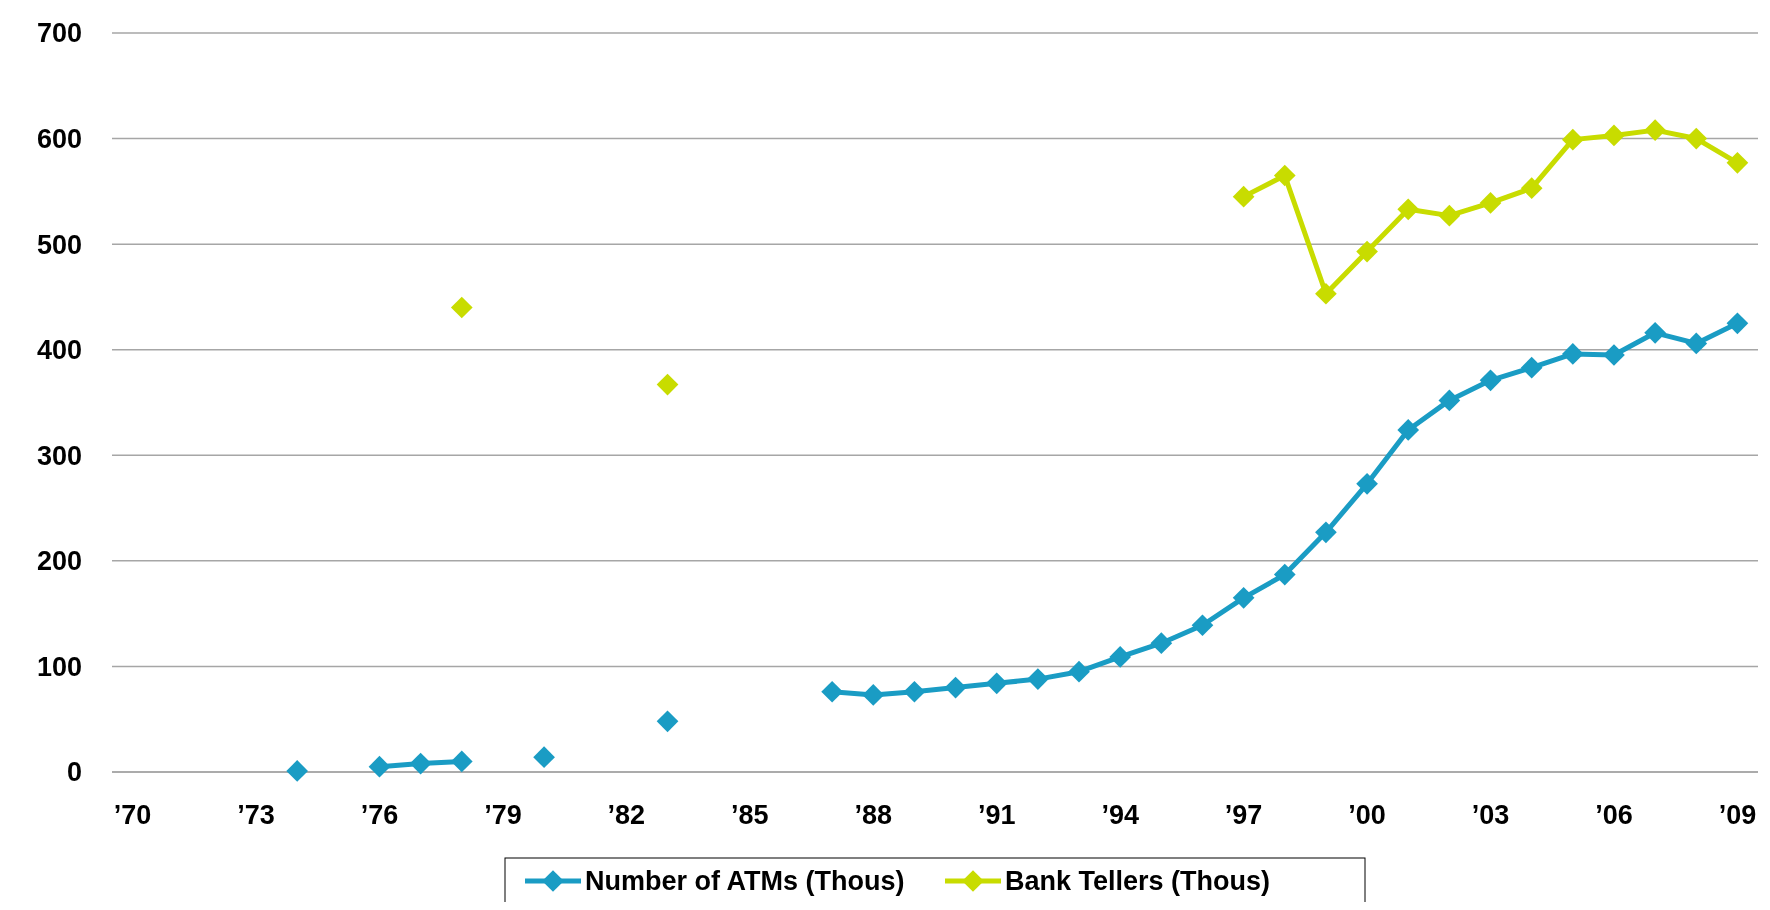  I want to click on x-tick-label: ’85, so click(750, 815).